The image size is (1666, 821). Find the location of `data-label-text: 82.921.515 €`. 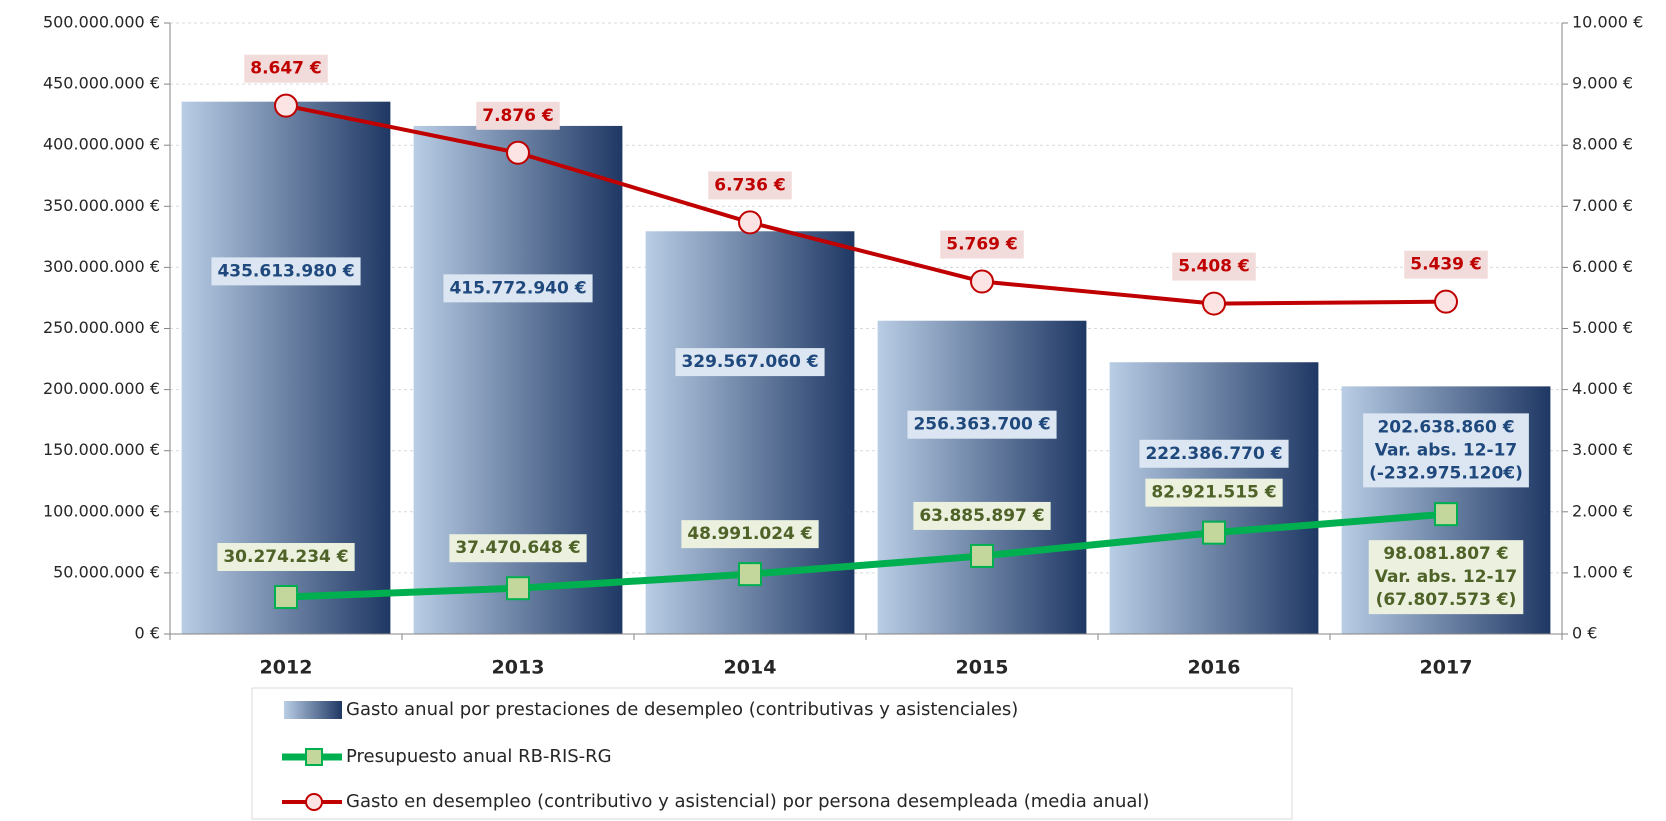

data-label-text: 82.921.515 € is located at coordinates (1213, 493).